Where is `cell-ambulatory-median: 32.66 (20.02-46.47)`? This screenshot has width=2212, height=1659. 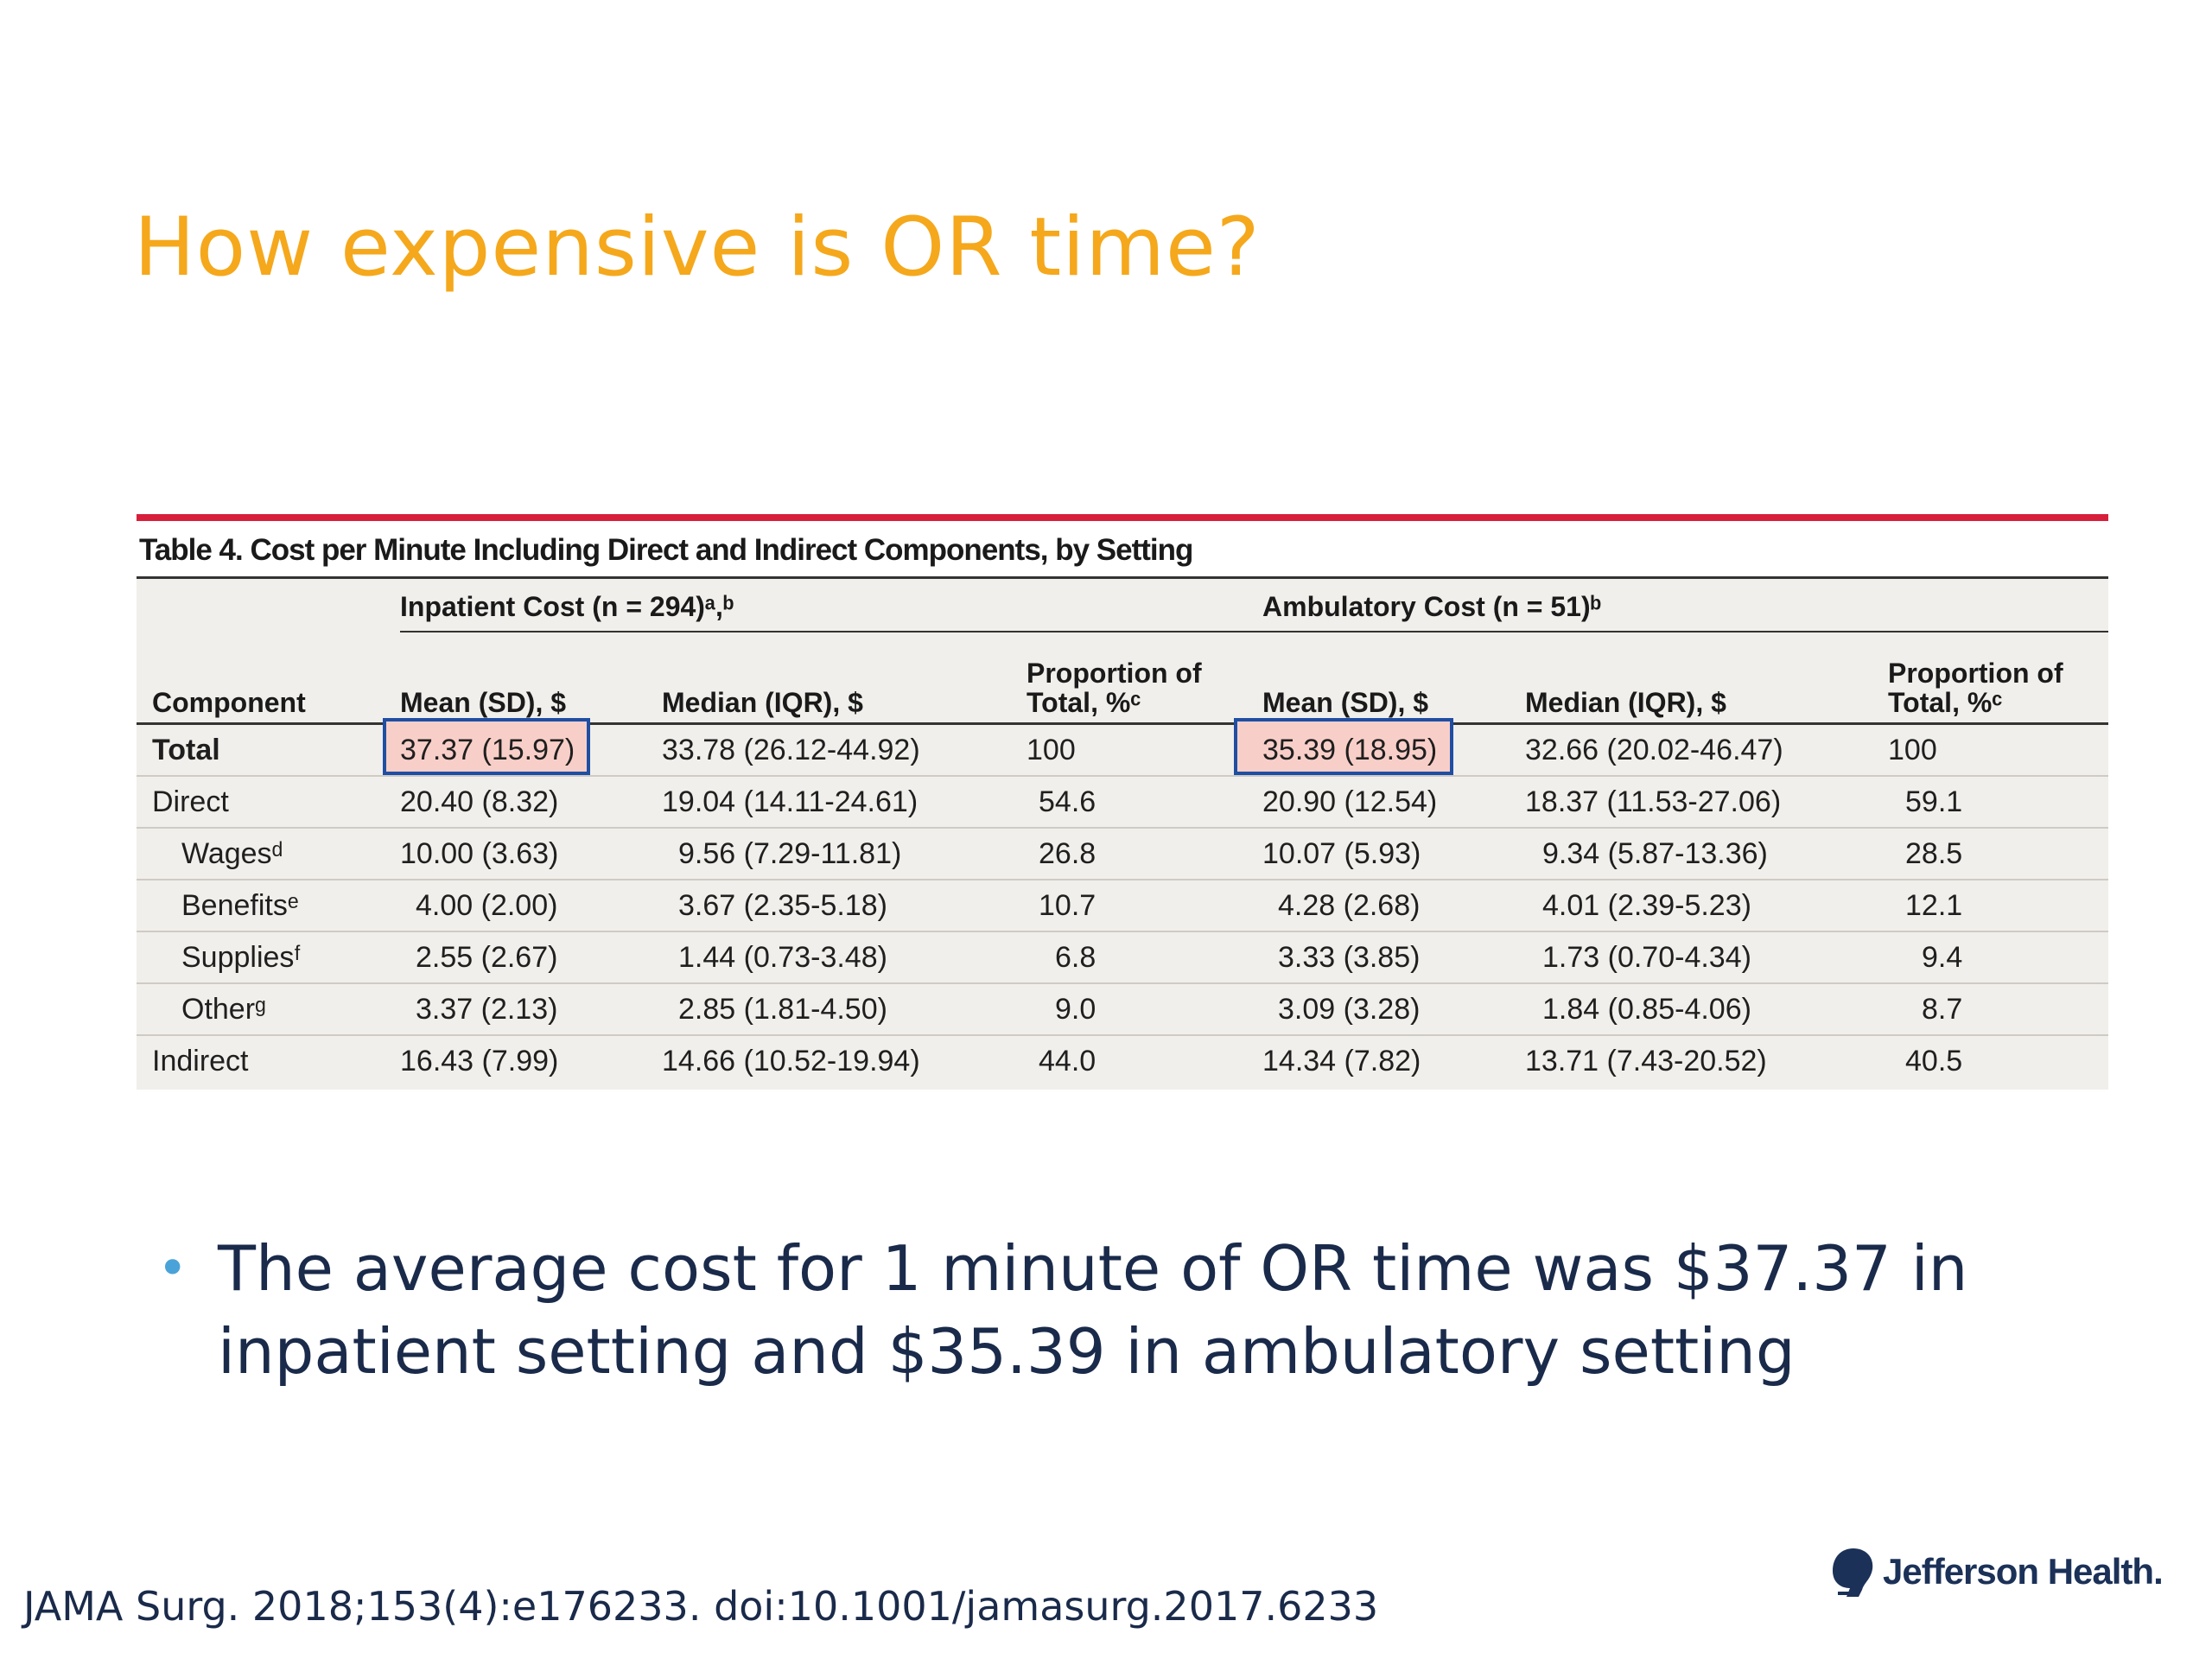 cell-ambulatory-median: 32.66 (20.02-46.47) is located at coordinates (1654, 750).